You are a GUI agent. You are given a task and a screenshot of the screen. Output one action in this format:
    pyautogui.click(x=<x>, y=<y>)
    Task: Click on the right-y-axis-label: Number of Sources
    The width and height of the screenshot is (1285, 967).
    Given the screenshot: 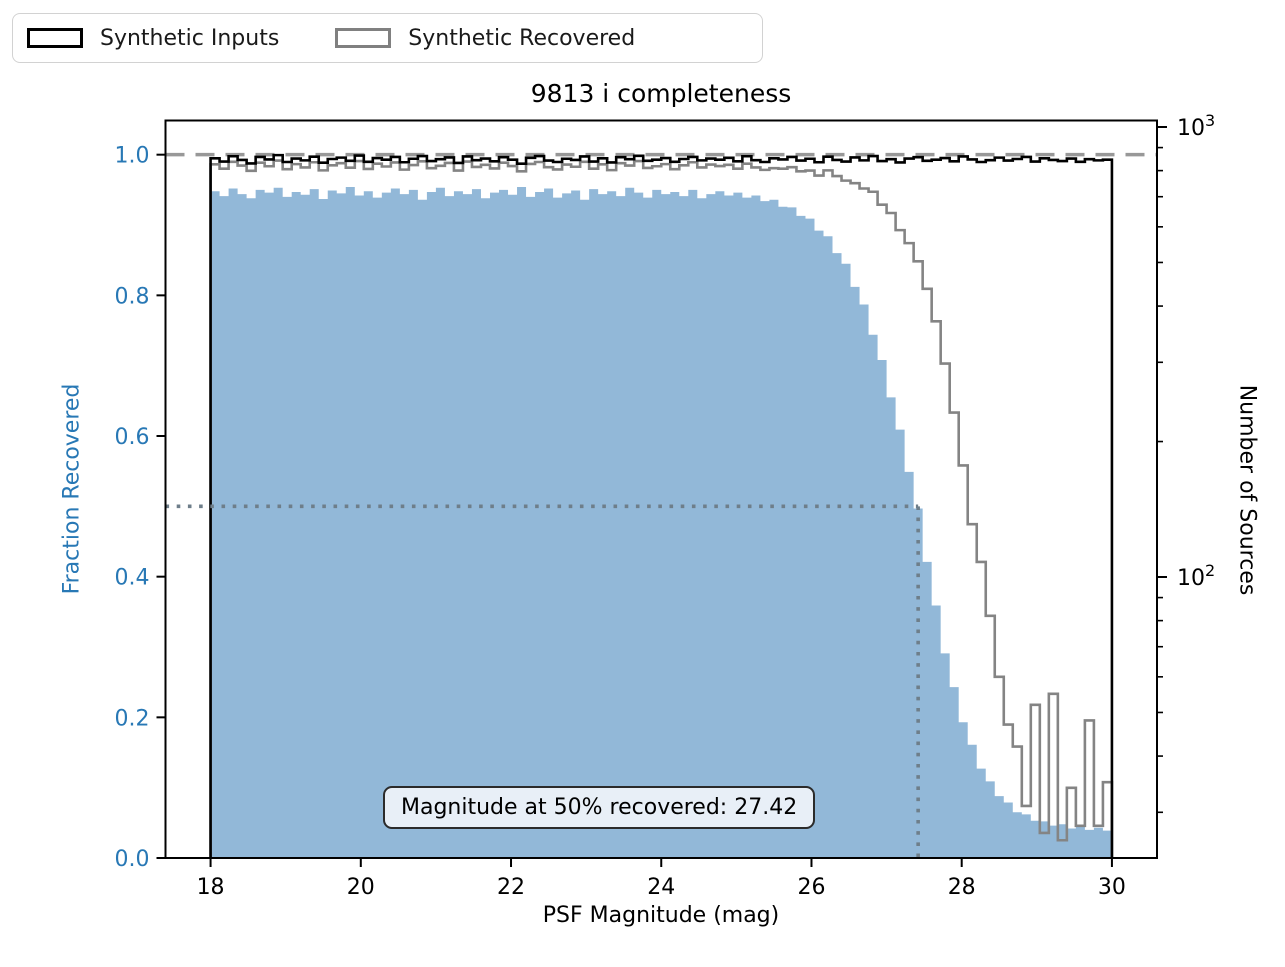 What is the action you would take?
    pyautogui.click(x=1247, y=490)
    